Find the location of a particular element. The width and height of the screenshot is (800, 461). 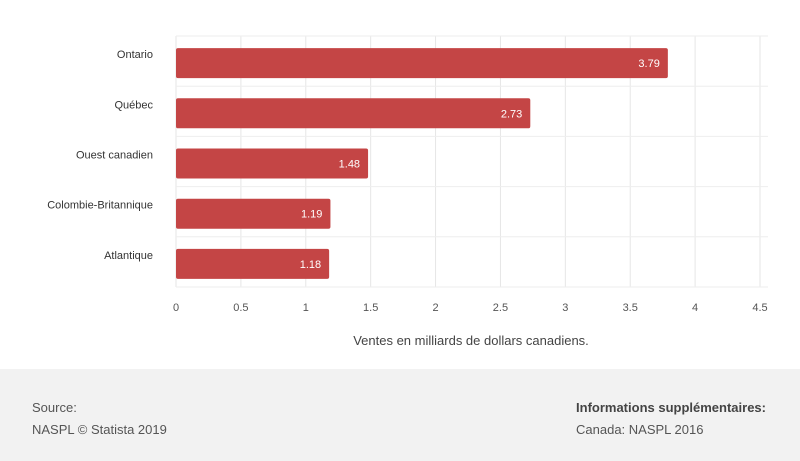

bar-value-label: 1.19 is located at coordinates (311, 215).